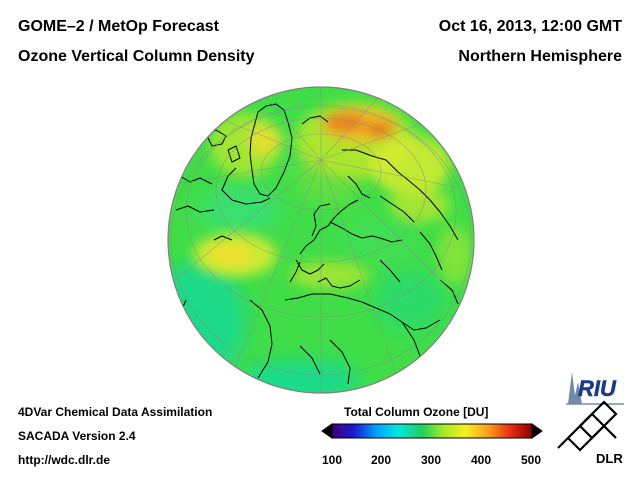 The image size is (640, 480). Describe the element at coordinates (115, 412) in the screenshot. I see `method-label: 4DVar Chemical Data Assimilation` at that location.